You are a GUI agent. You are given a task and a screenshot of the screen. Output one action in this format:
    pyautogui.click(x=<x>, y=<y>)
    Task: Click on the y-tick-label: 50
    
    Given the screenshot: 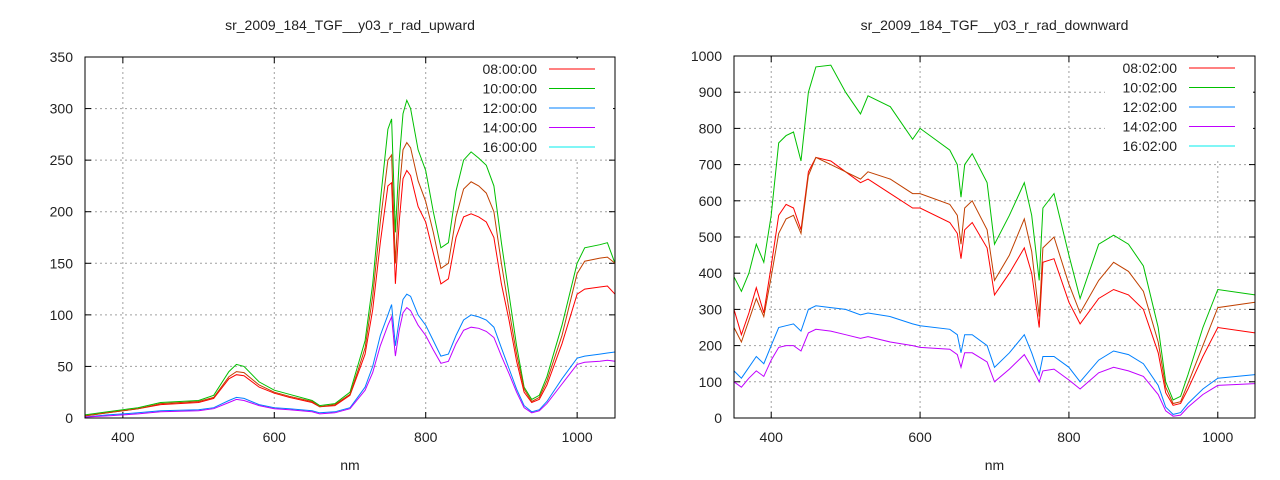 What is the action you would take?
    pyautogui.click(x=65, y=366)
    